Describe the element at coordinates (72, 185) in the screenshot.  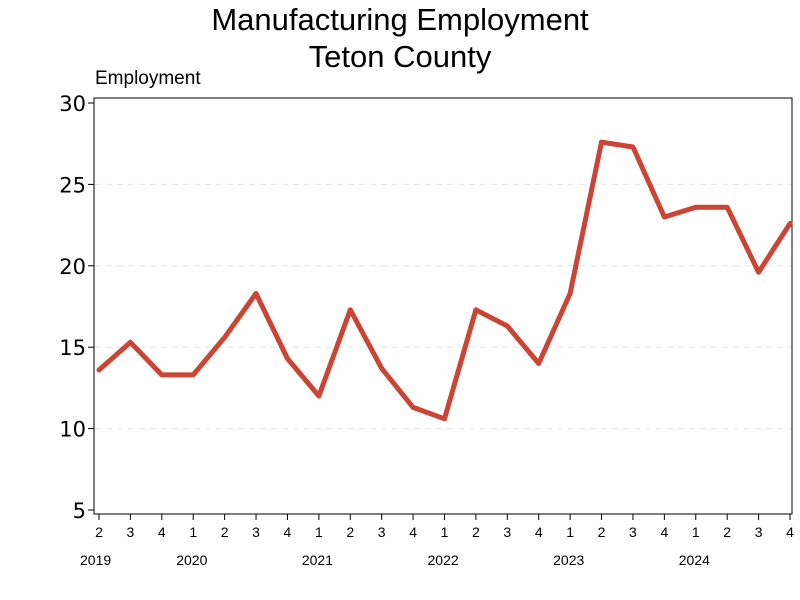
I see `y-tick-label: 25` at that location.